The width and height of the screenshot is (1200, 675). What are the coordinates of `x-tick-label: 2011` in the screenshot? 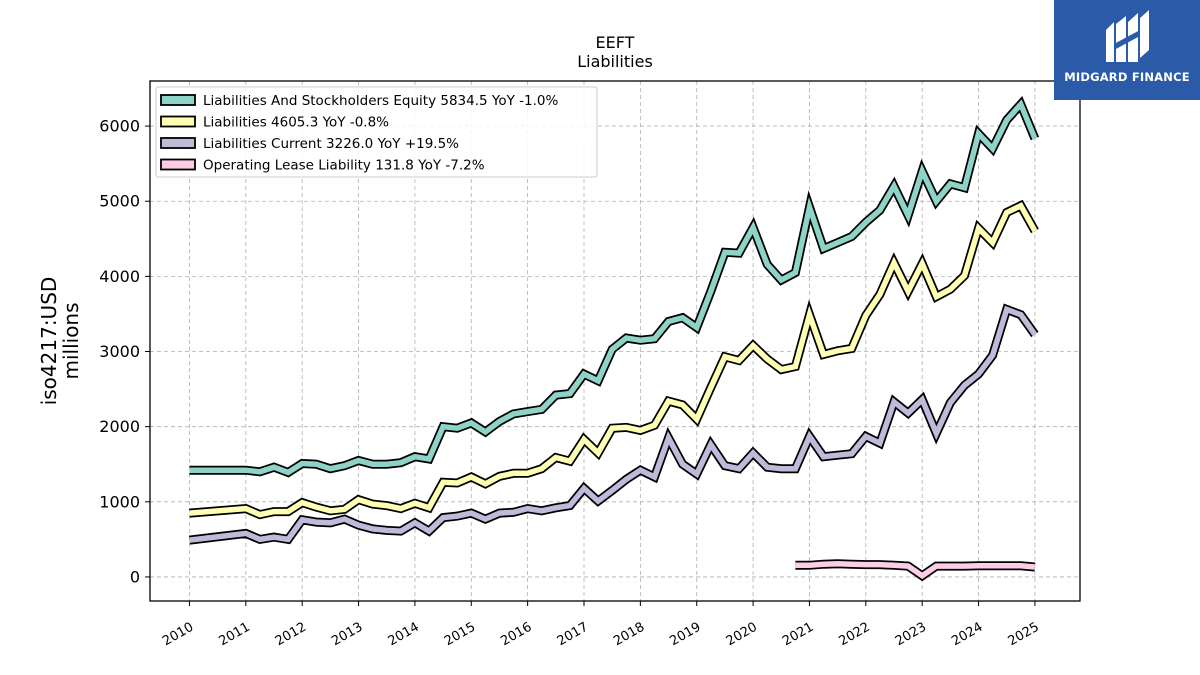 It's located at (235, 635).